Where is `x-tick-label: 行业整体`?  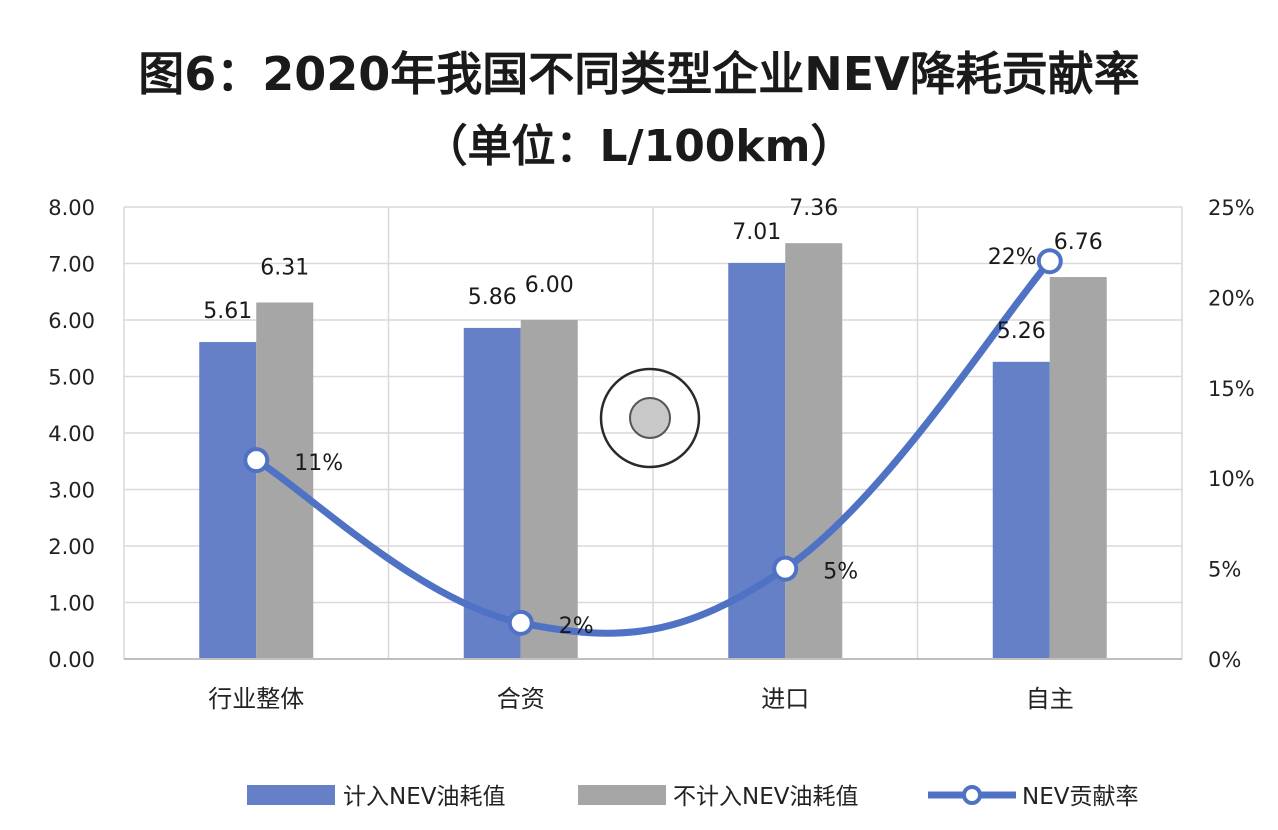
x-tick-label: 行业整体 is located at coordinates (256, 699).